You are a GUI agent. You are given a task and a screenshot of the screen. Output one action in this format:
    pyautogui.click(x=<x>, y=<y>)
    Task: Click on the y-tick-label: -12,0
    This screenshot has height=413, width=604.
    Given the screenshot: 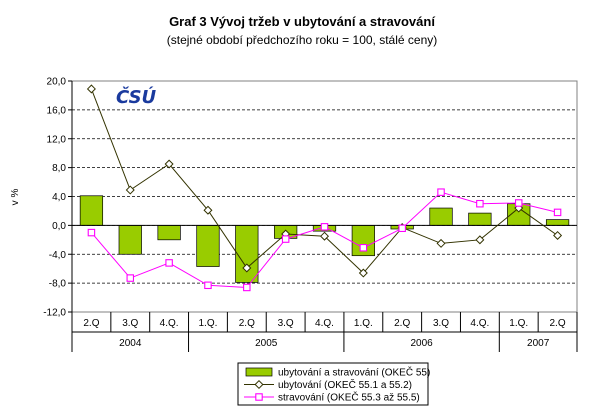 What is the action you would take?
    pyautogui.click(x=54, y=313)
    